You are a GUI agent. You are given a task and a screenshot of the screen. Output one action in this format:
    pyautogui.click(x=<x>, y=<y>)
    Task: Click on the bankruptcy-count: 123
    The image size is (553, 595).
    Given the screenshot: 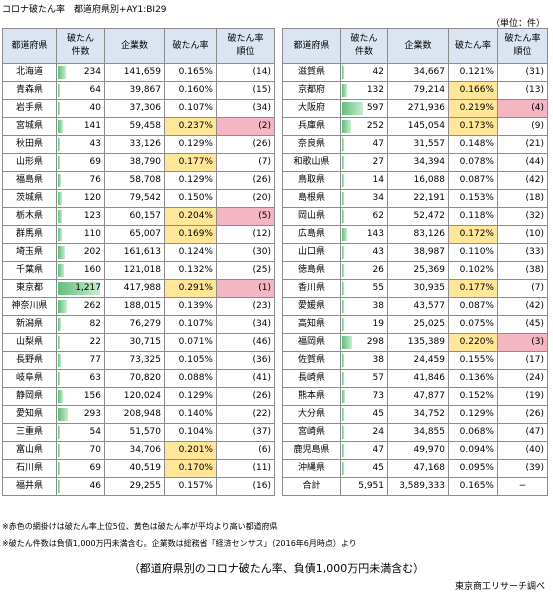 What is the action you would take?
    pyautogui.click(x=80, y=216)
    